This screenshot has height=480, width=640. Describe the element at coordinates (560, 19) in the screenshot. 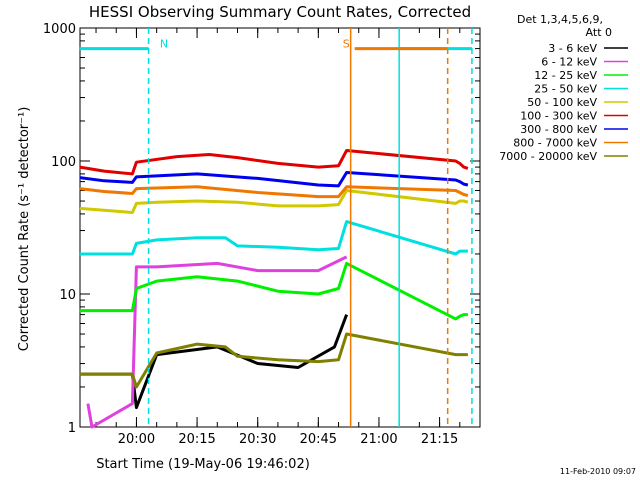

I see `legend-title-line-1: Det 1,3,4,5,6,9,` at that location.